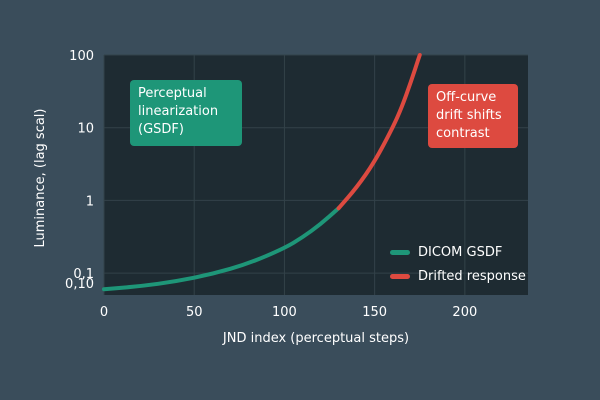 Image resolution: width=600 pixels, height=400 pixels. I want to click on series-line-drift, so click(379, 132).